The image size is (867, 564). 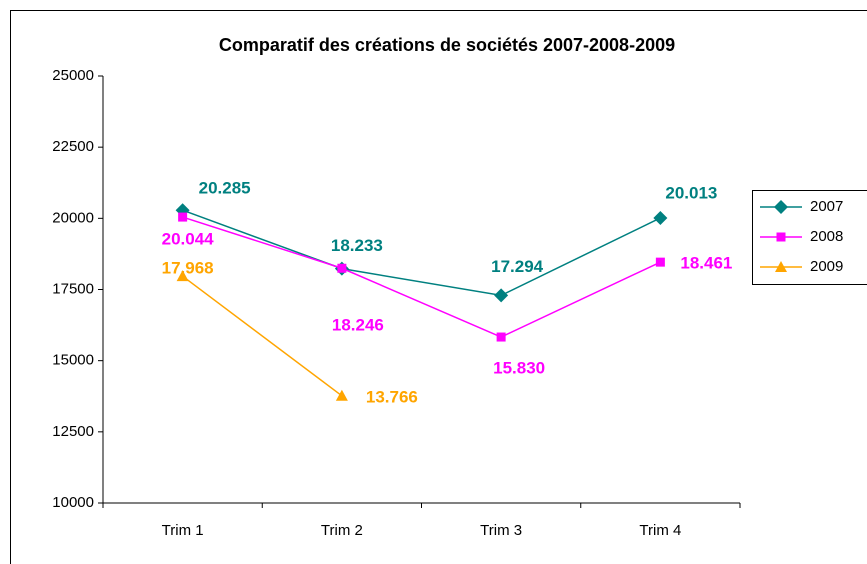 What do you see at coordinates (188, 239) in the screenshot?
I see `data-label: 20.044` at bounding box center [188, 239].